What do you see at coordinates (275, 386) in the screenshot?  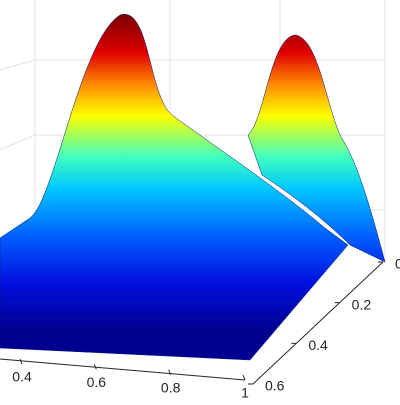 I see `y-tick-label: 0.6` at bounding box center [275, 386].